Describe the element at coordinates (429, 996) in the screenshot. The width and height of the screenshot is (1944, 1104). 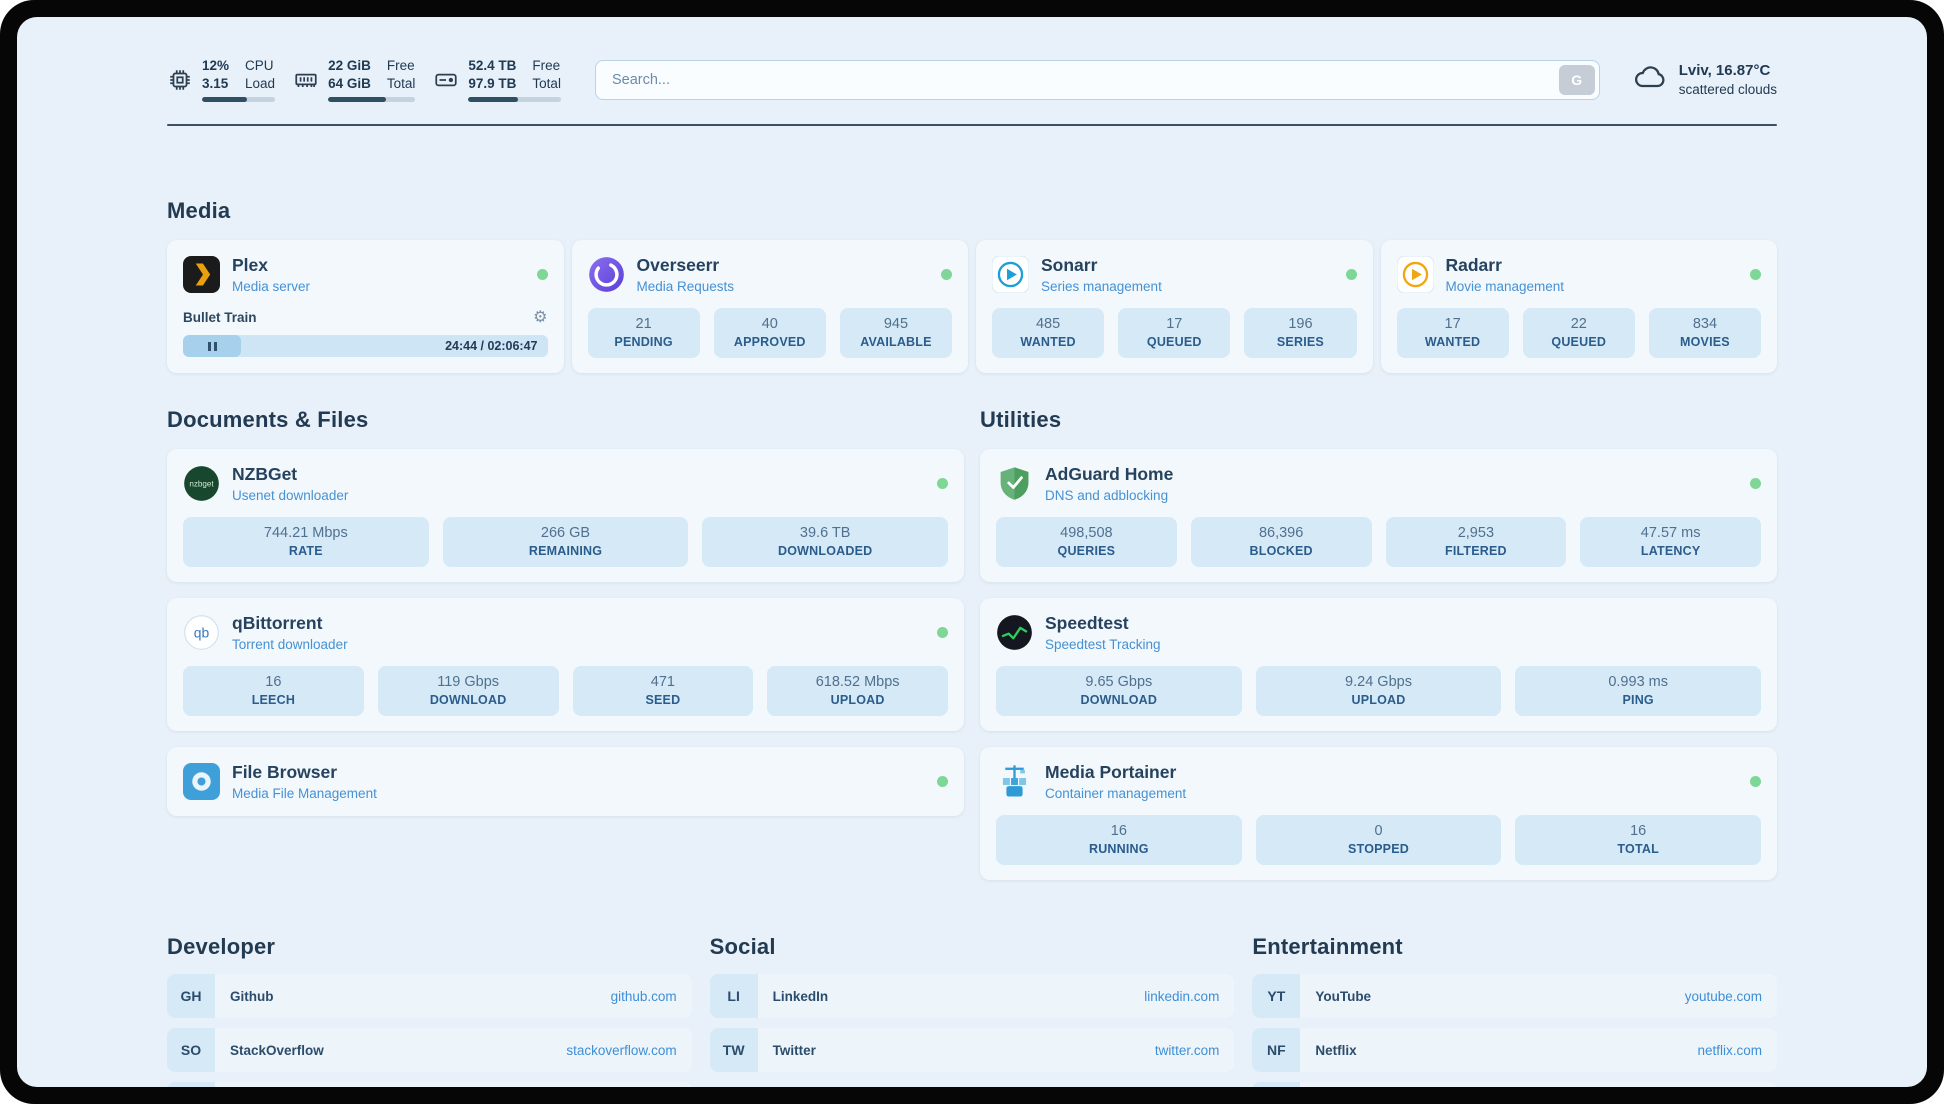
I see `bookmark-github: GH Github github.com` at that location.